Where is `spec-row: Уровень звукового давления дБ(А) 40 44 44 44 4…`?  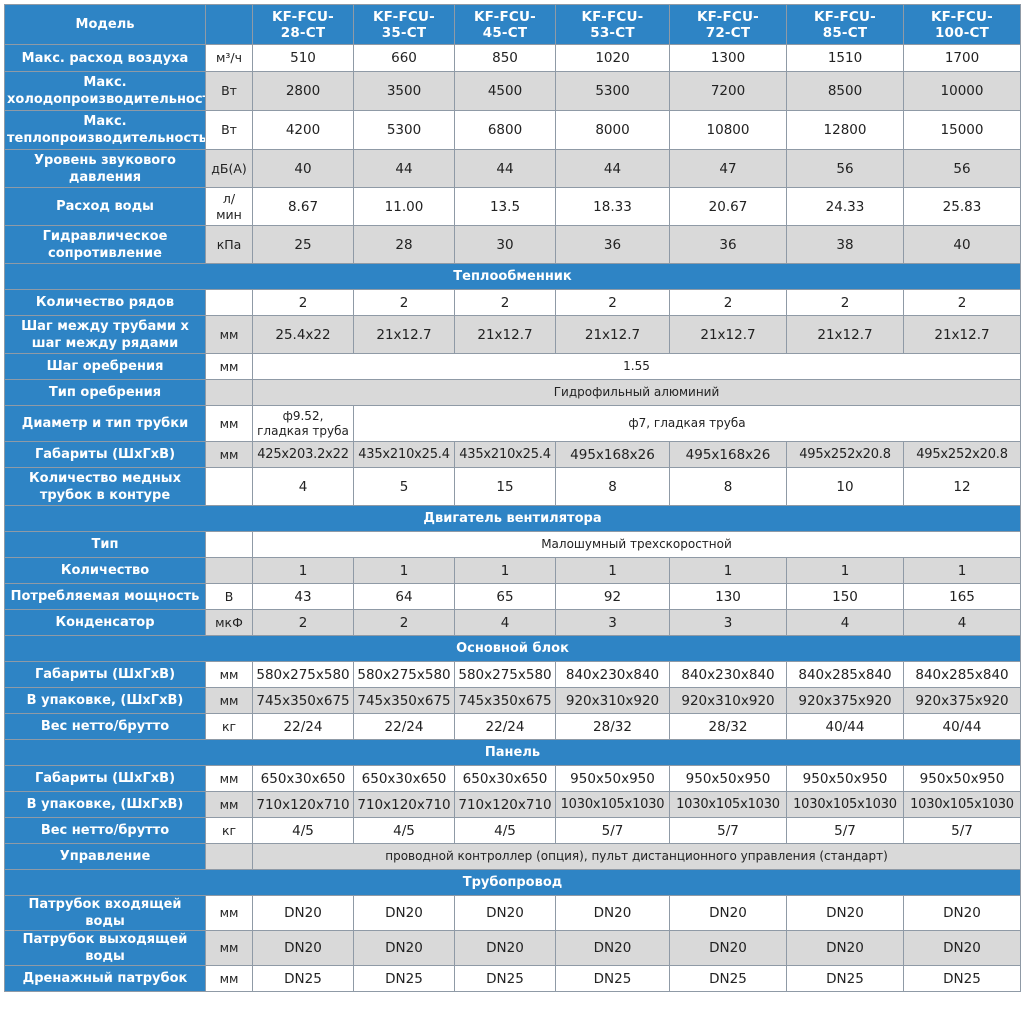 spec-row: Уровень звукового давления дБ(А) 40 44 44 44 4… is located at coordinates (512, 168).